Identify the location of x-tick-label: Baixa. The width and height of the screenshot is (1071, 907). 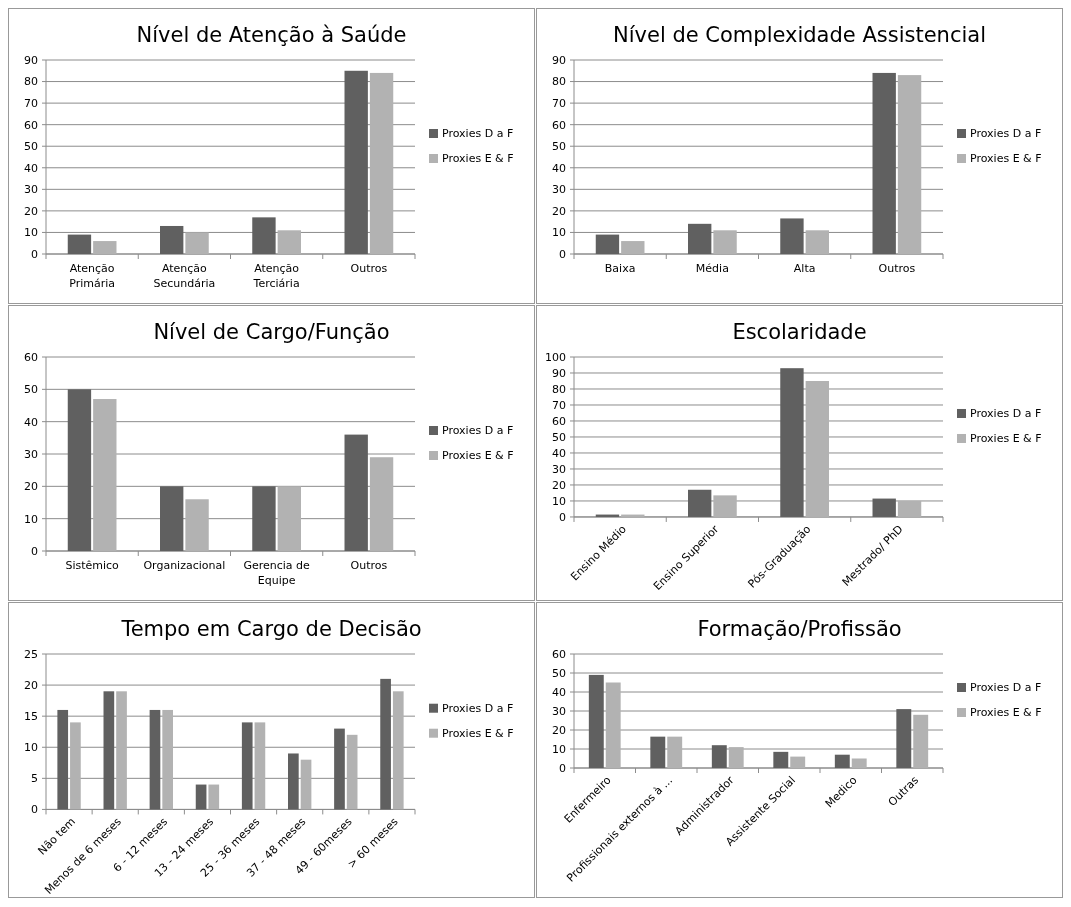
(620, 268).